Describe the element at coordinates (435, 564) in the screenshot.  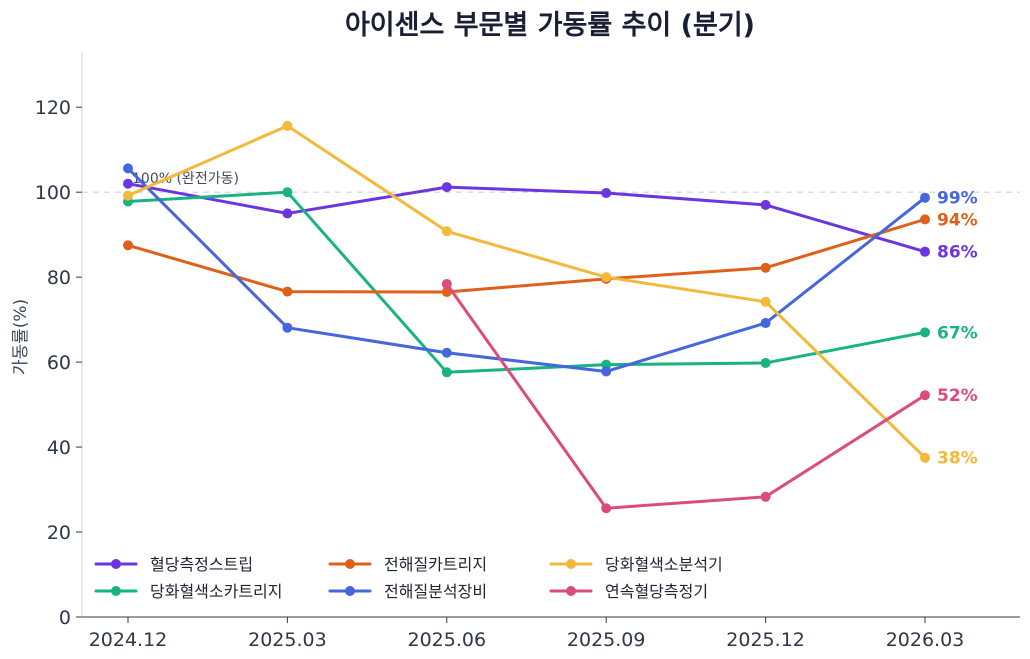
I see `legend-label: 전해질카트리지` at that location.